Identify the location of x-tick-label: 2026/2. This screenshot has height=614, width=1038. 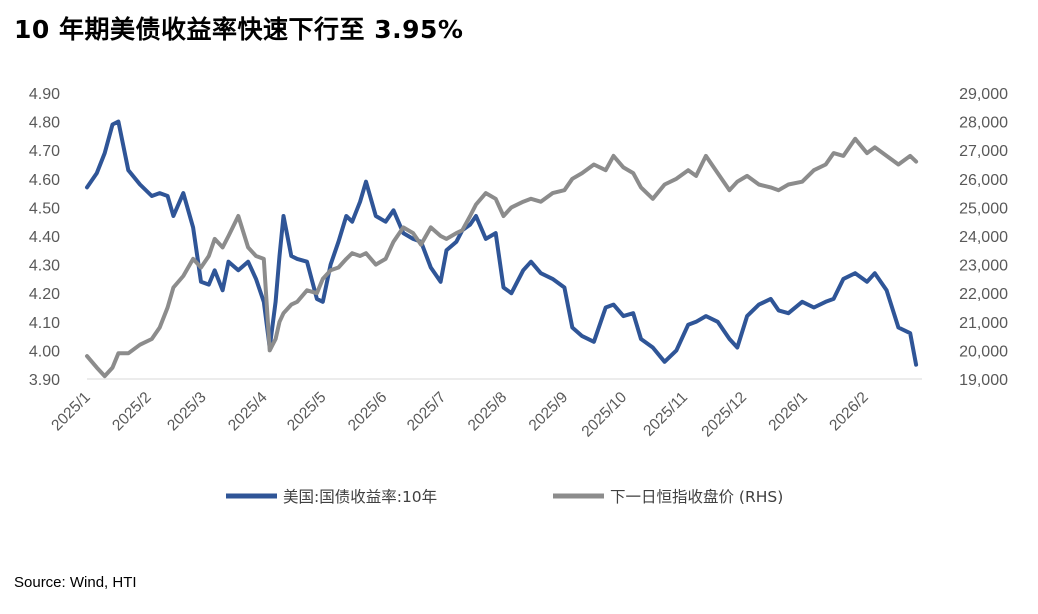
(849, 412).